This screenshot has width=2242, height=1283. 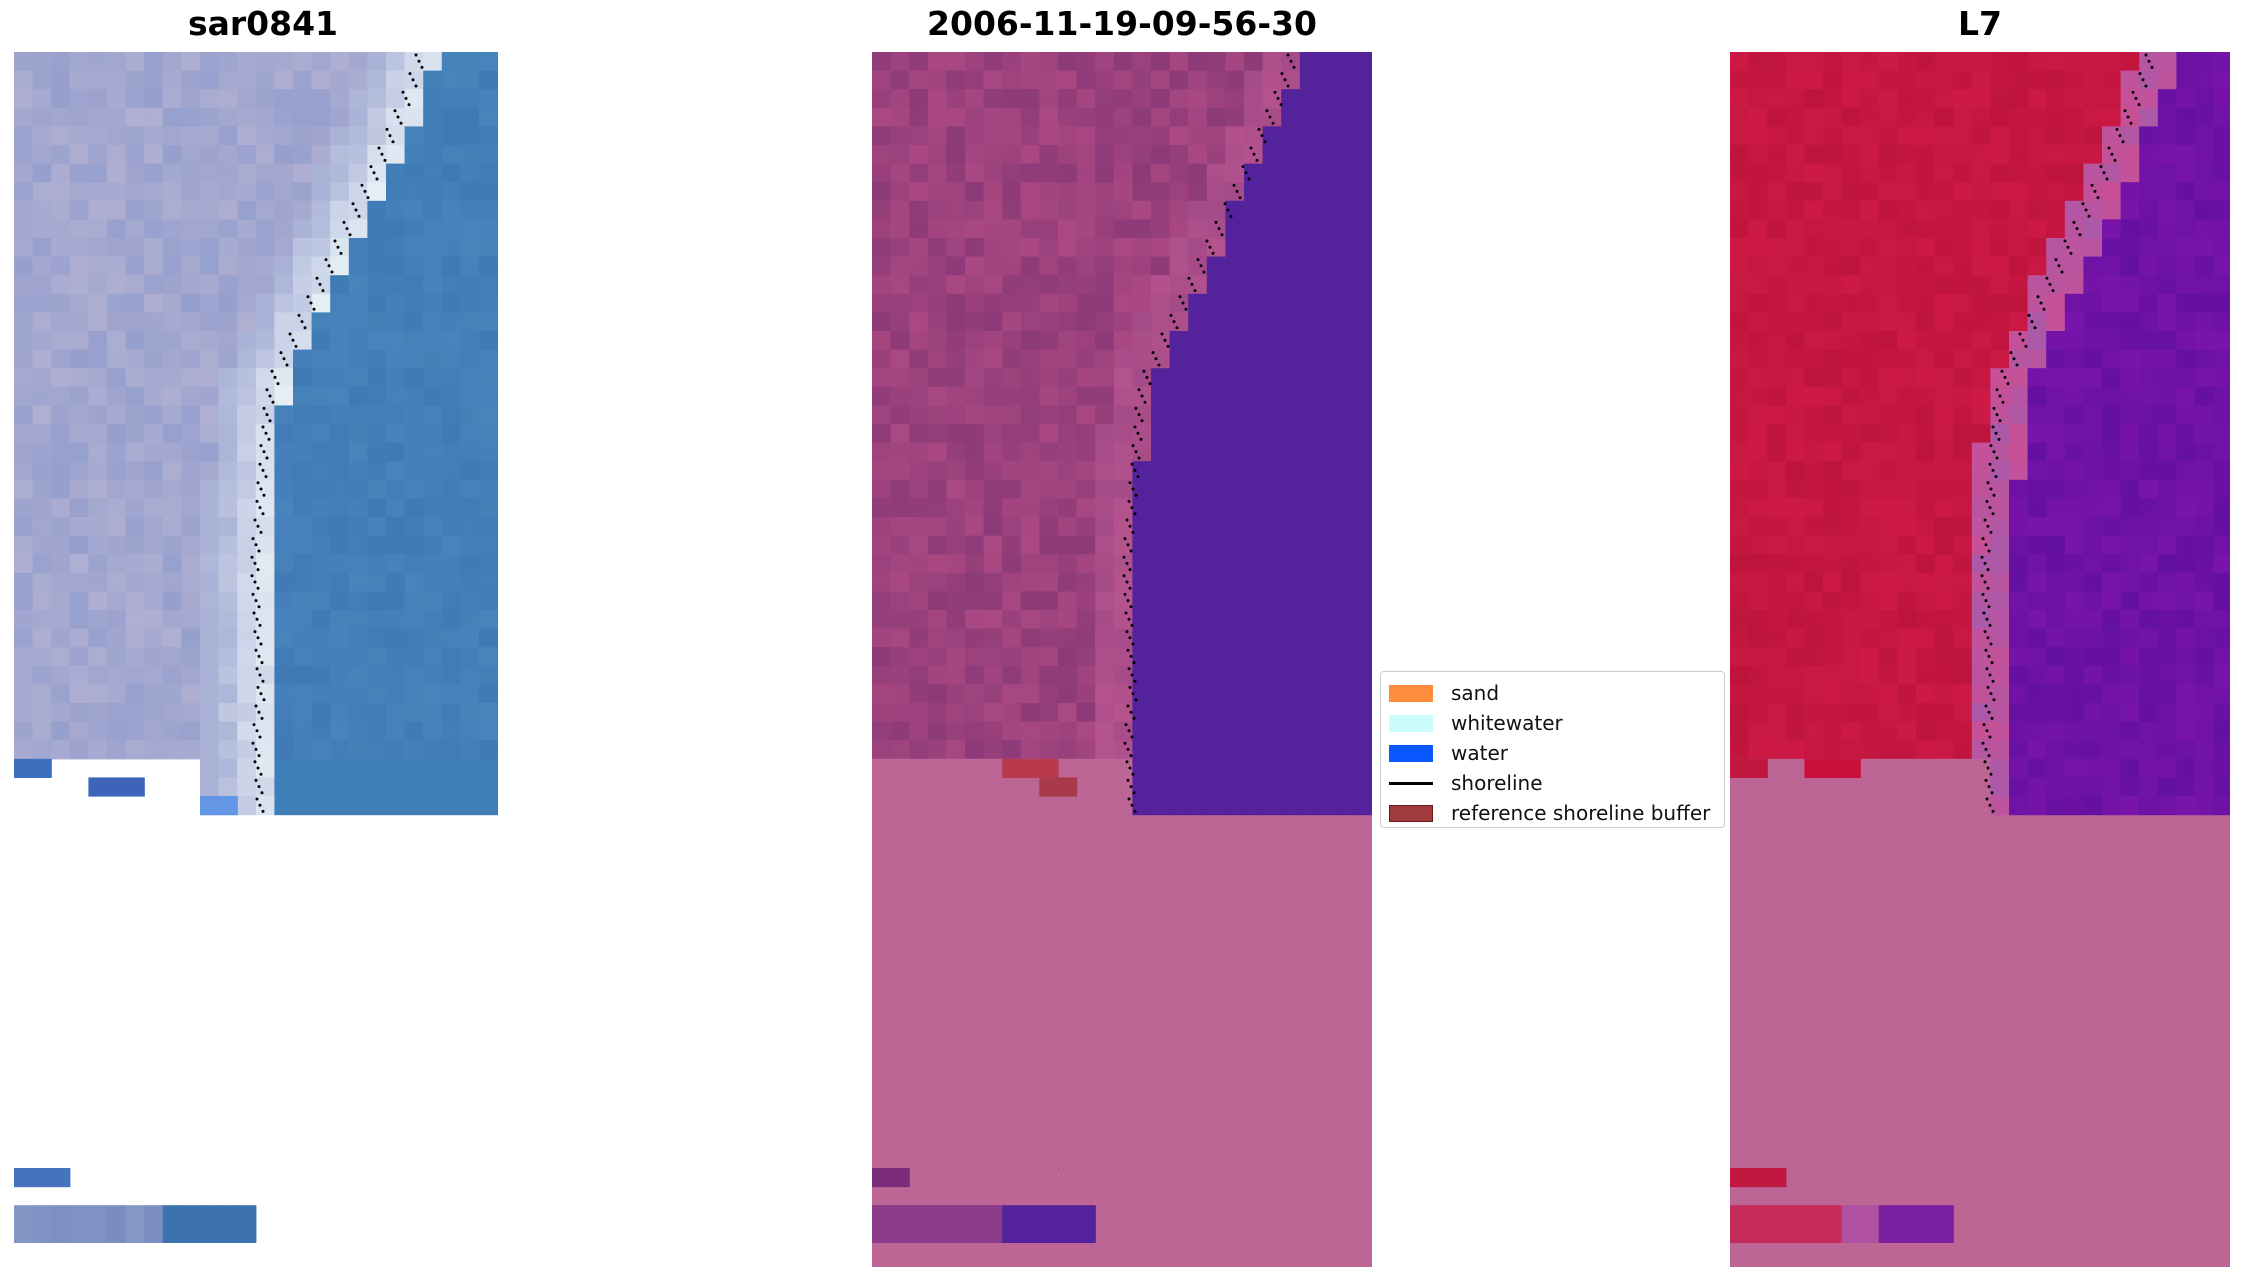 I want to click on legend-item-water: water, so click(x=1552, y=753).